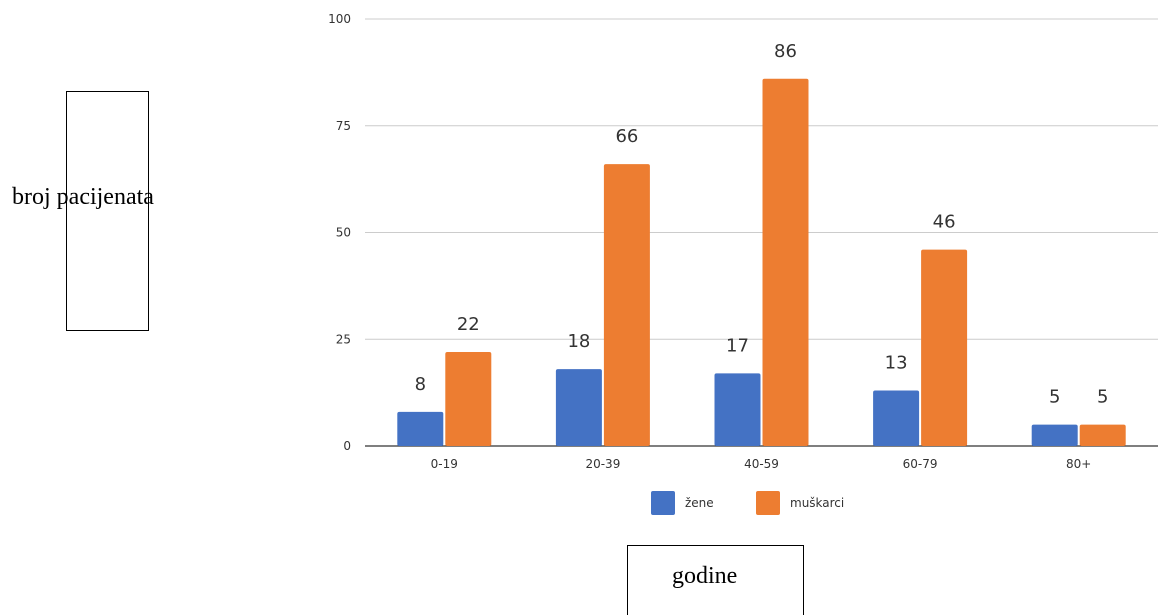 The image size is (1170, 615). I want to click on bar-80+-0, so click(1054, 435).